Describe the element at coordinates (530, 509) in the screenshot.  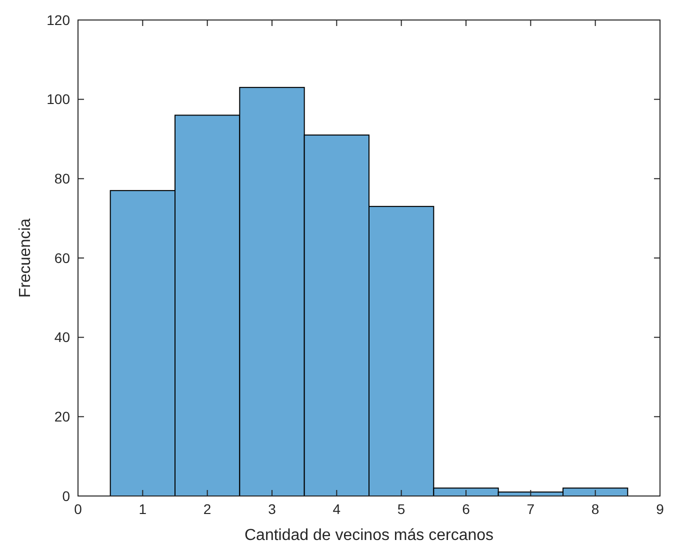
I see `x-tick-label: 7` at that location.